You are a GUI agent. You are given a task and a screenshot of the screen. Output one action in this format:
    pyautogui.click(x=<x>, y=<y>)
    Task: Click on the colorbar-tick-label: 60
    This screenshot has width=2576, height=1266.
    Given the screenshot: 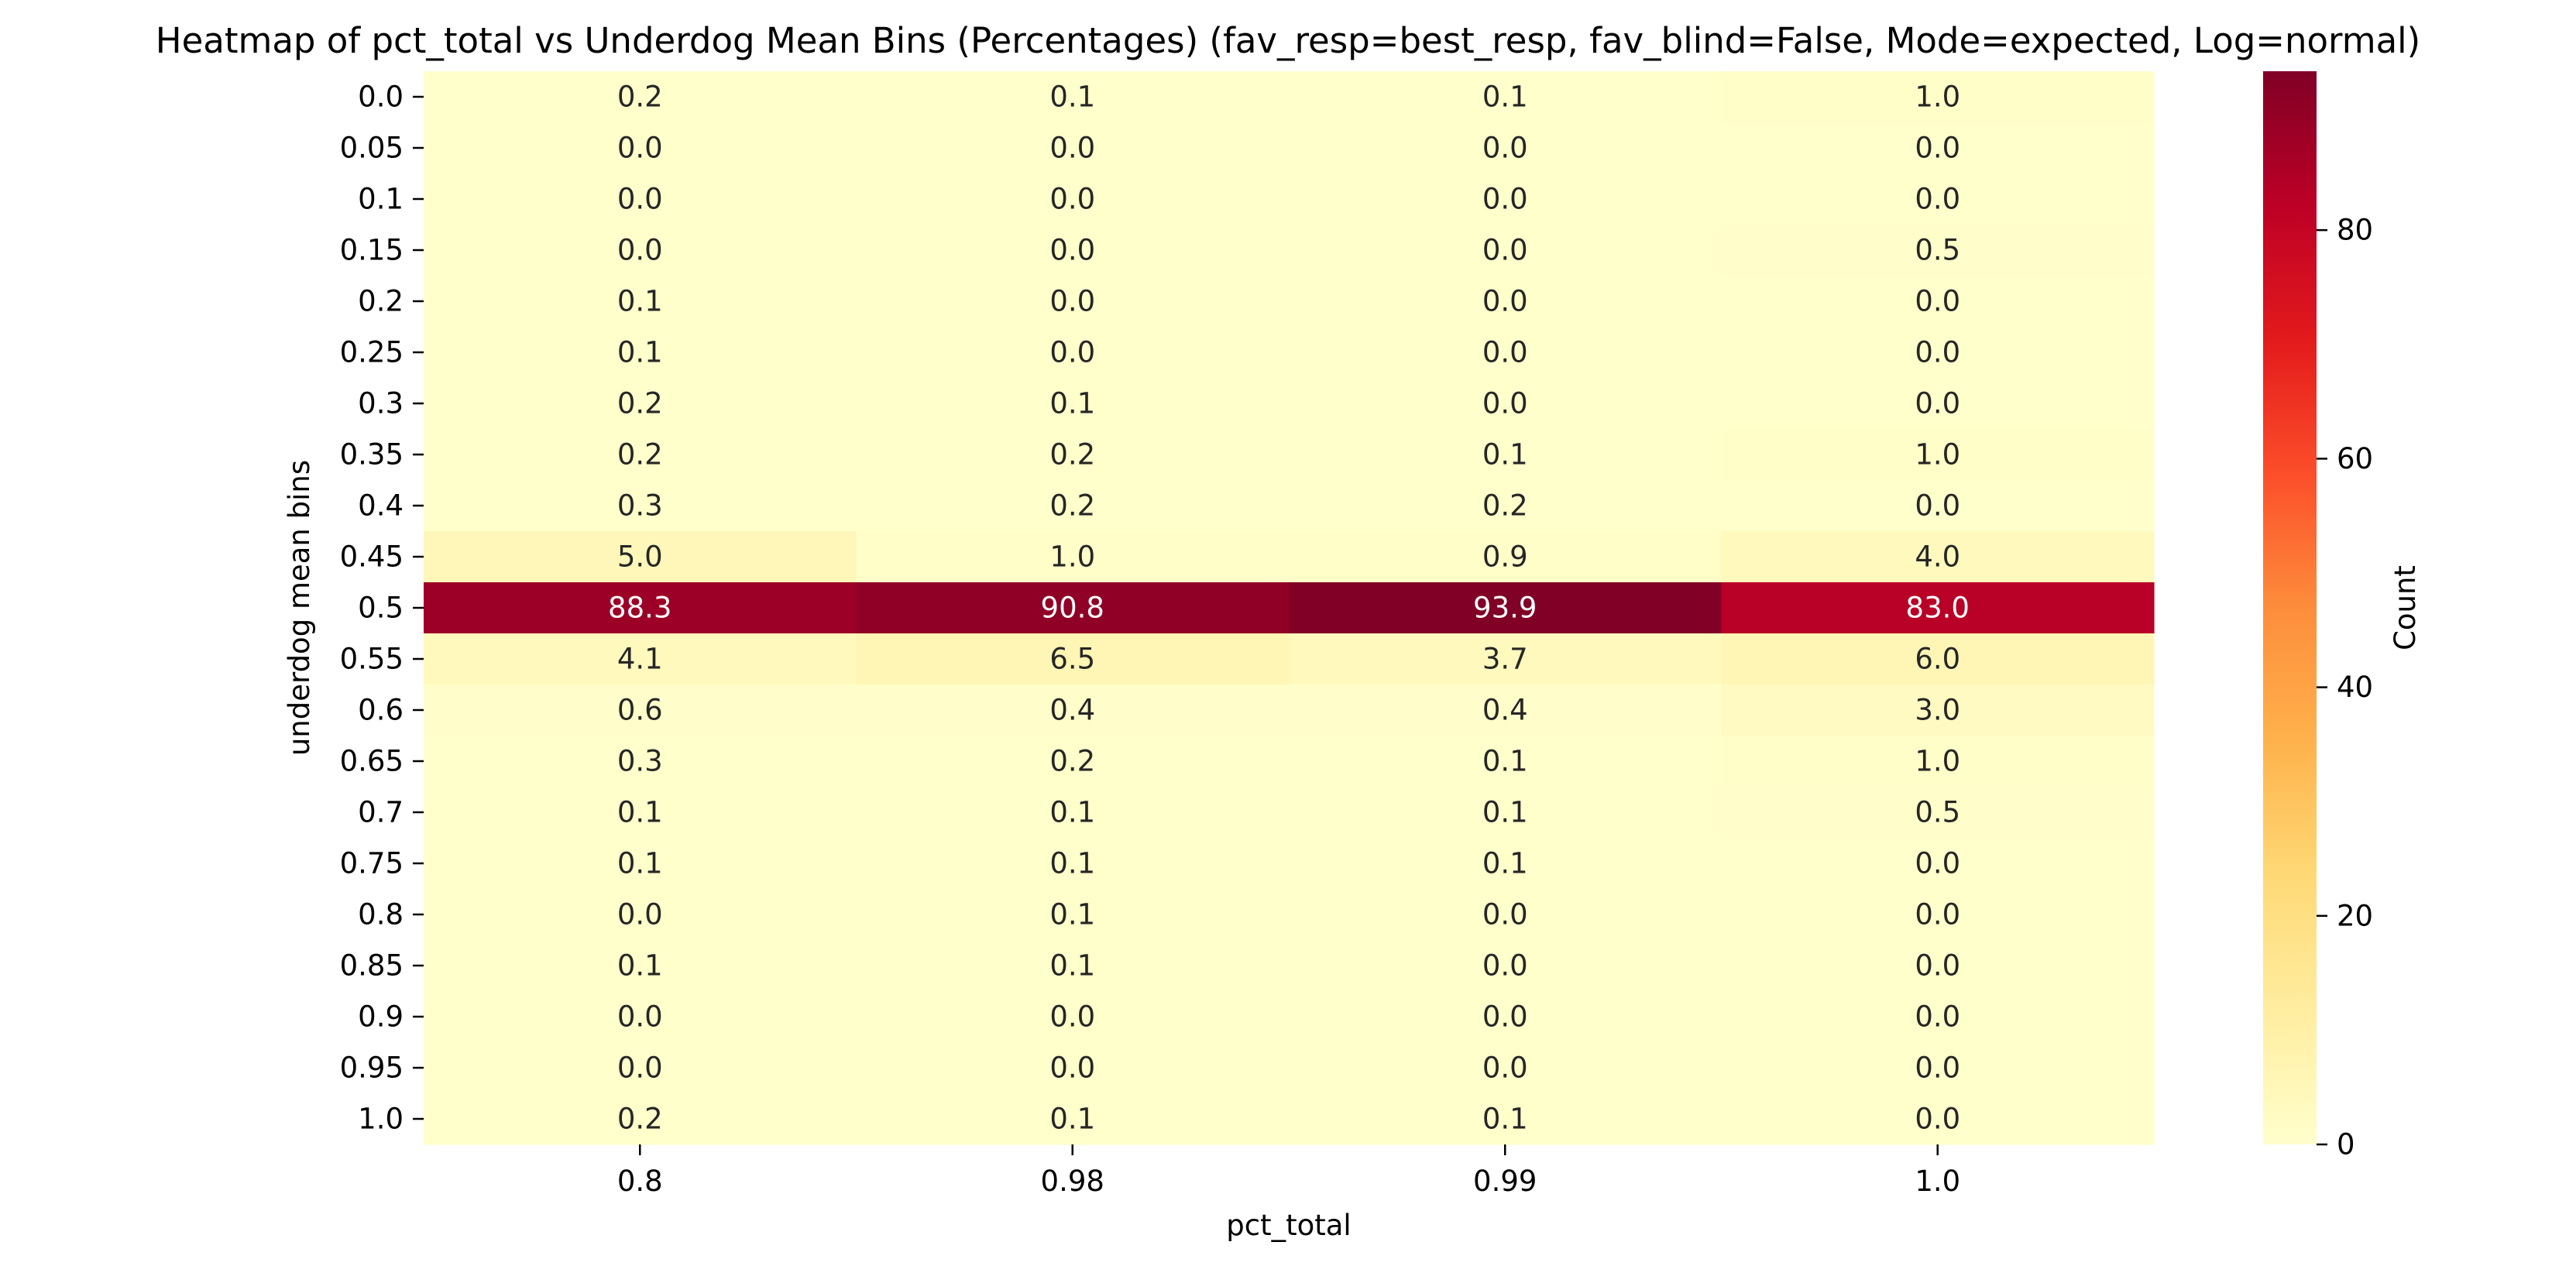 What is the action you would take?
    pyautogui.click(x=2355, y=458)
    